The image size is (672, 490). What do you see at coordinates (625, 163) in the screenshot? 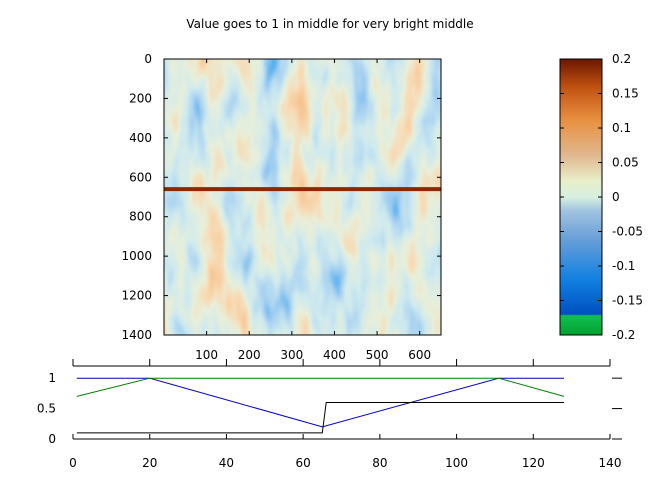
I see `colorbar-tick-label: 0.05` at bounding box center [625, 163].